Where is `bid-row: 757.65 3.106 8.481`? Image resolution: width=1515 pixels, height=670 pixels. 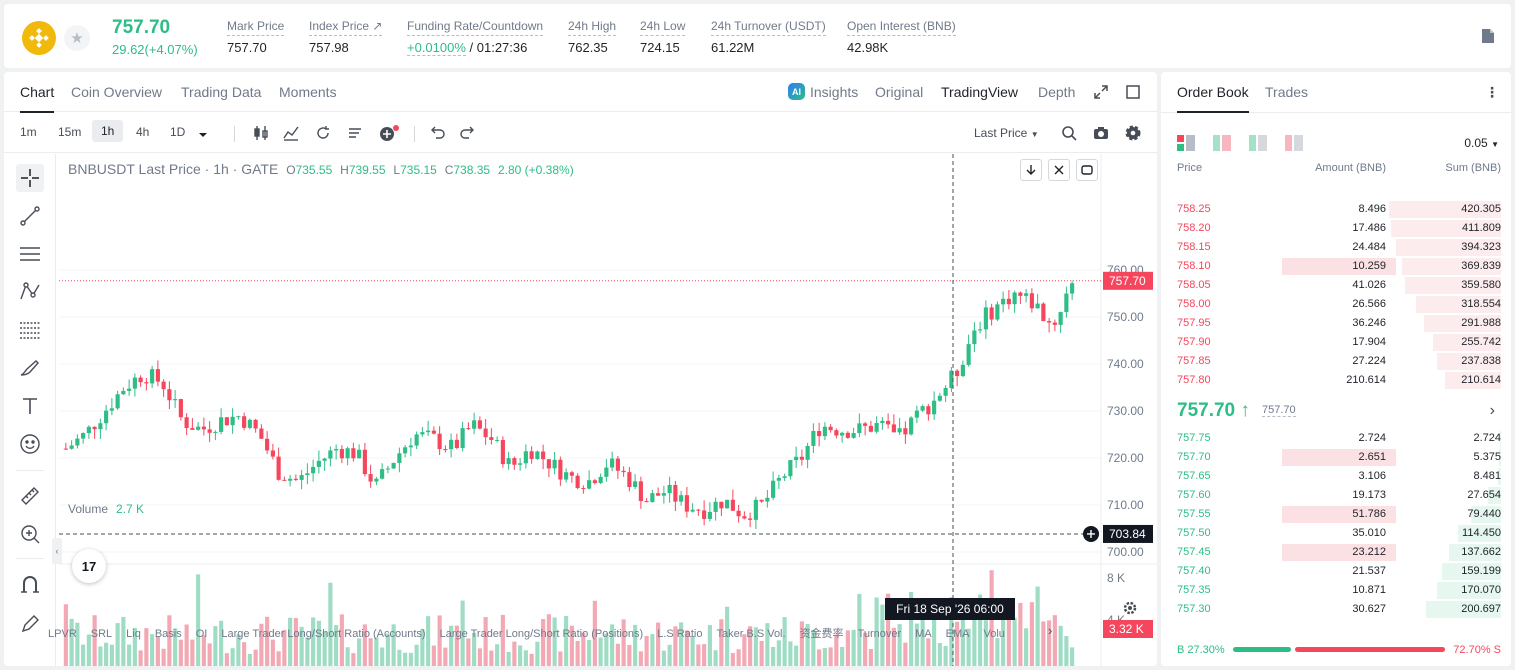 bid-row: 757.65 3.106 8.481 is located at coordinates (1336, 476).